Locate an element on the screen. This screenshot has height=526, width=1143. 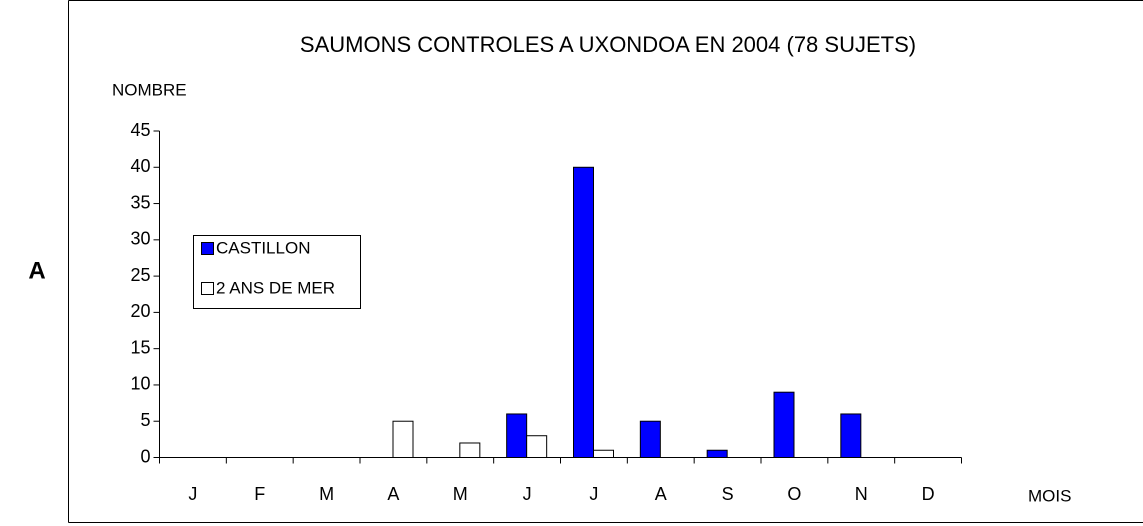
y-tick-label: 25 is located at coordinates (140, 275).